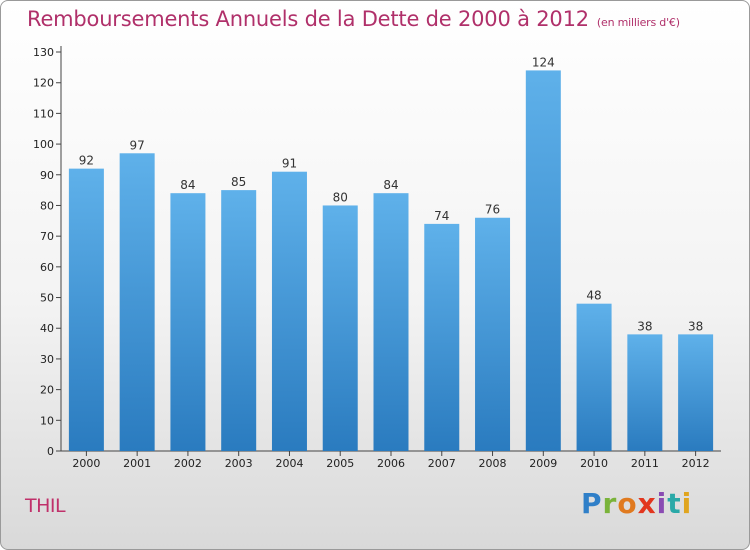 Image resolution: width=750 pixels, height=550 pixels. I want to click on y-tick-label: 60, so click(47, 267).